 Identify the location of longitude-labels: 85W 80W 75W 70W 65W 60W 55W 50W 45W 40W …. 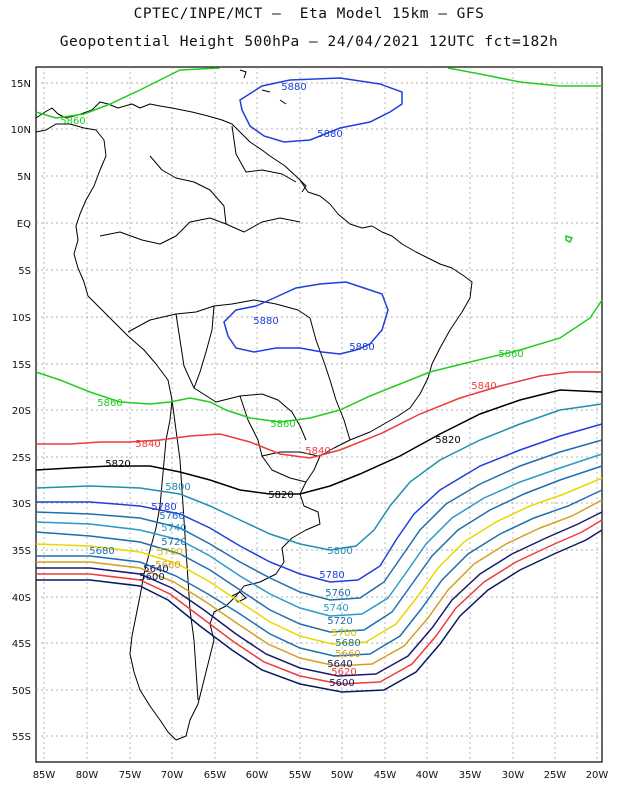
(321, 775).